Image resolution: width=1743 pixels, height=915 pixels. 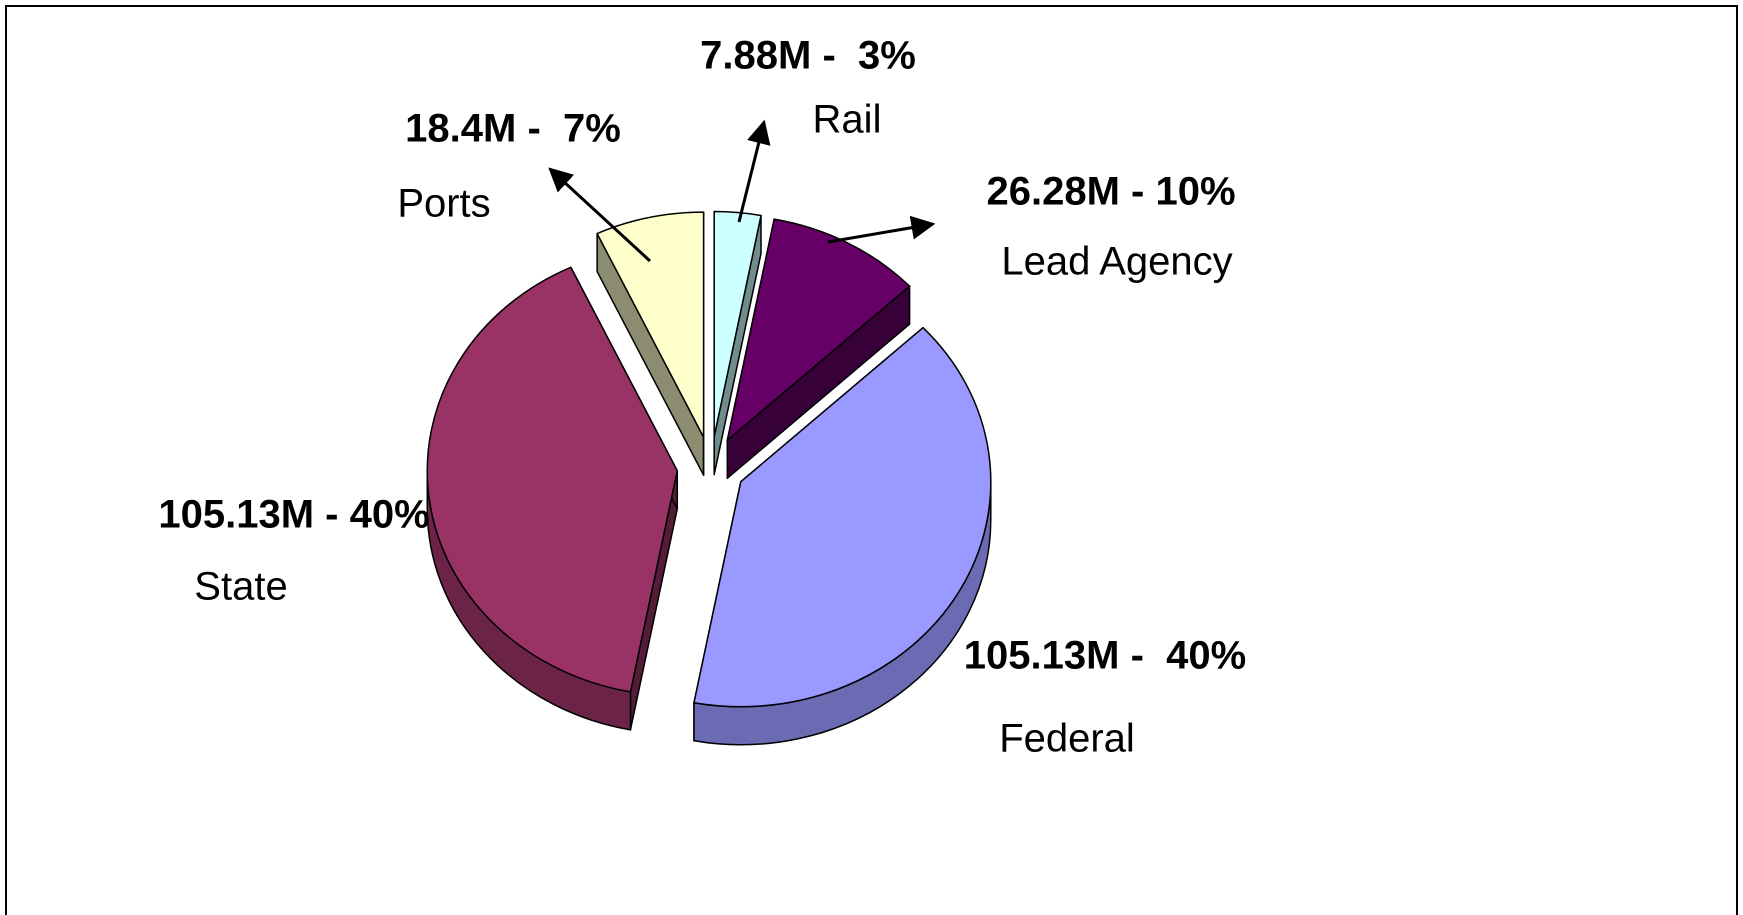 I want to click on category-label: Lead Agency, so click(x=1116, y=262).